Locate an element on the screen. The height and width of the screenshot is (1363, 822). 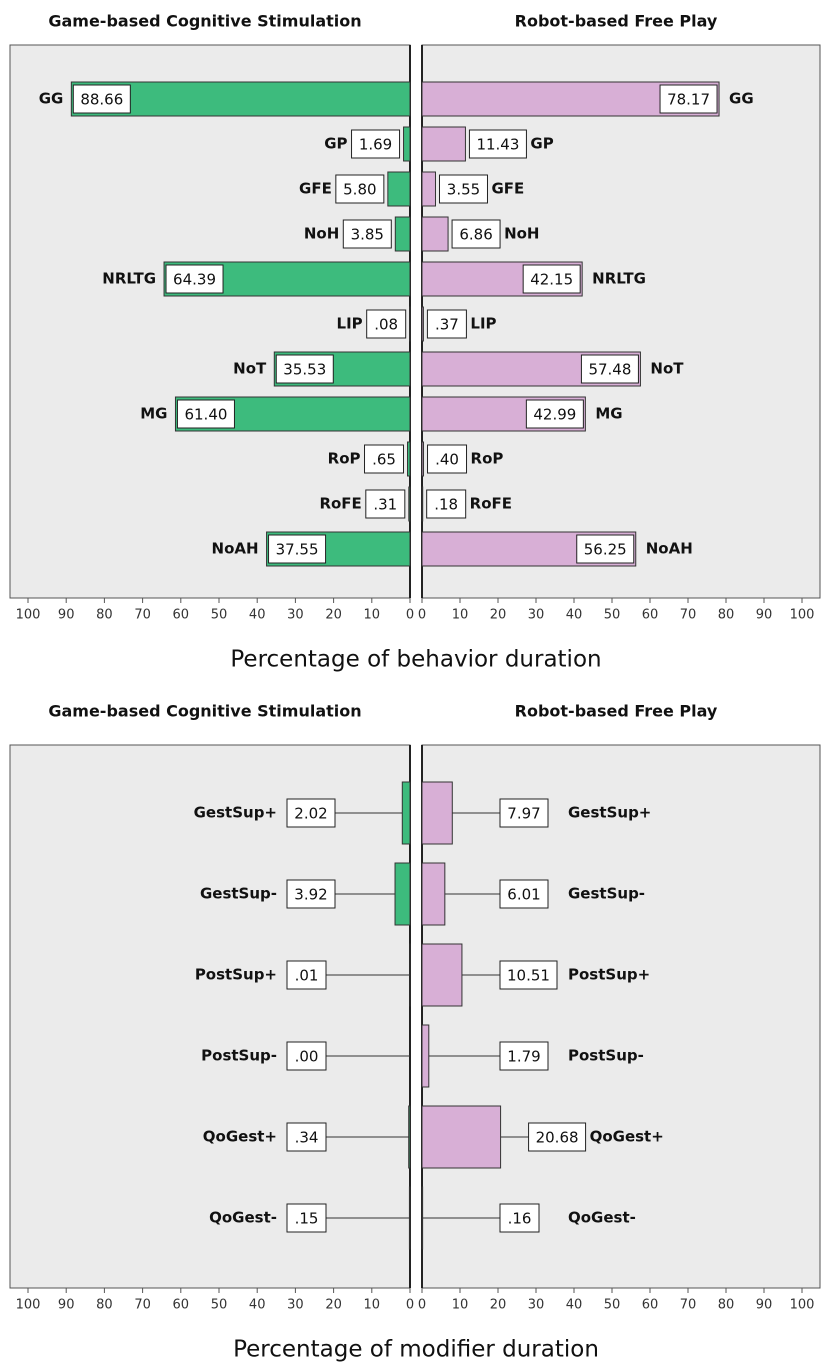
value-label: .31 is located at coordinates (385, 505).